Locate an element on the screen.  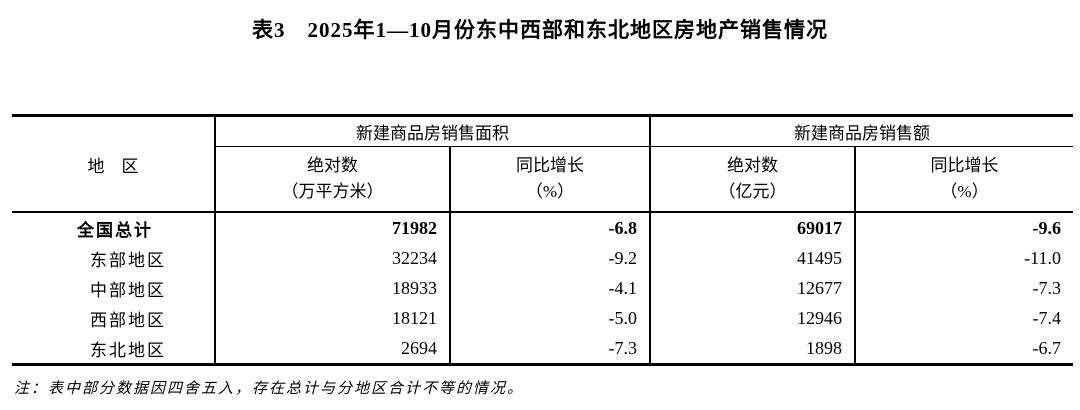
col-header-sales-absolute: 绝对数 （亿元） is located at coordinates (753, 179).